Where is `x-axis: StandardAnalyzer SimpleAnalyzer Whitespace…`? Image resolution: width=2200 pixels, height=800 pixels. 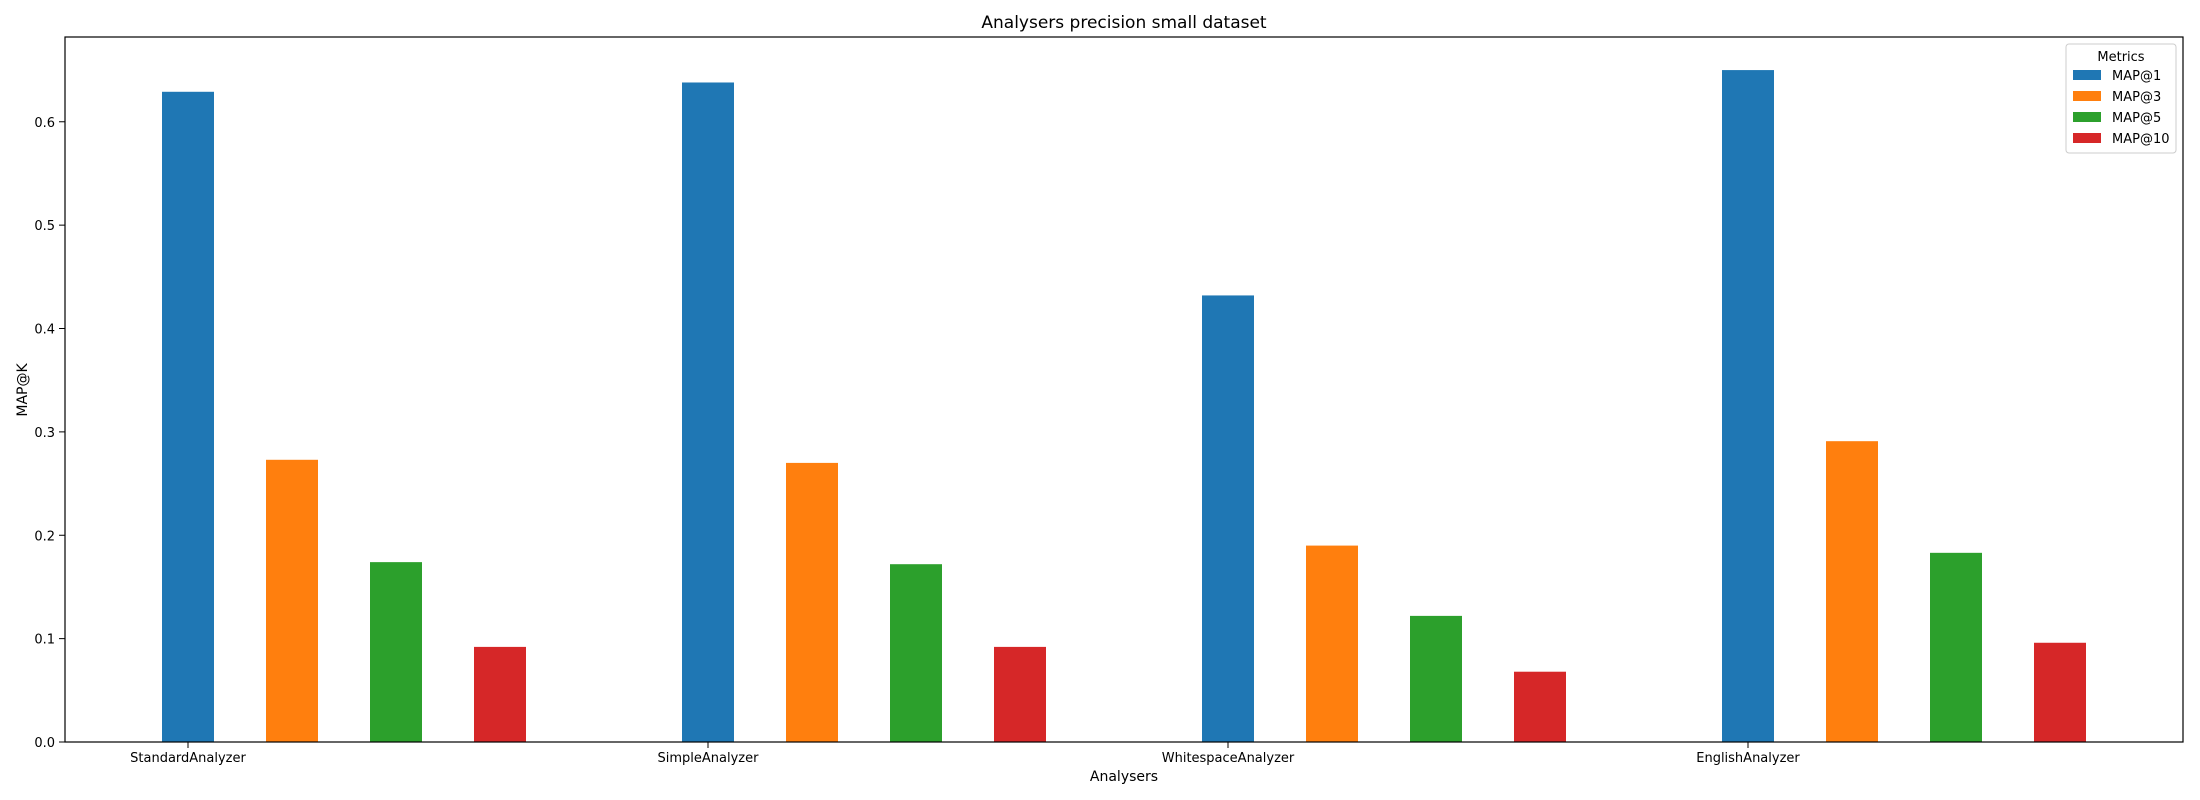
x-axis: StandardAnalyzer SimpleAnalyzer Whitespace… is located at coordinates (965, 754).